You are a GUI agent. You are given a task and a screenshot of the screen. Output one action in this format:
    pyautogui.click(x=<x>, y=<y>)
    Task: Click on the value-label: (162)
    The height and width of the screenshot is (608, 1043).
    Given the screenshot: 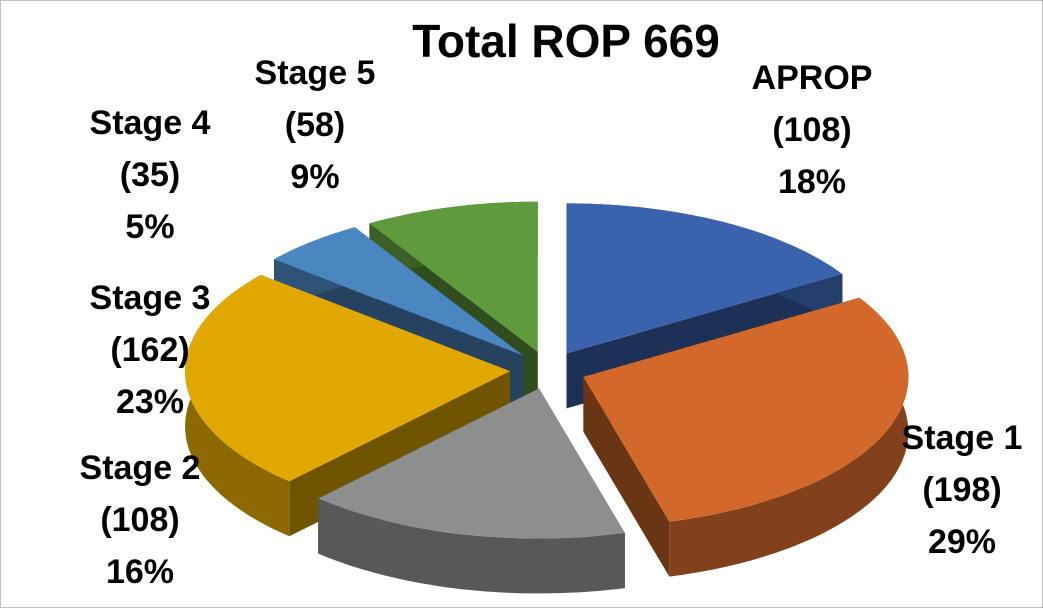 What is the action you would take?
    pyautogui.click(x=149, y=350)
    